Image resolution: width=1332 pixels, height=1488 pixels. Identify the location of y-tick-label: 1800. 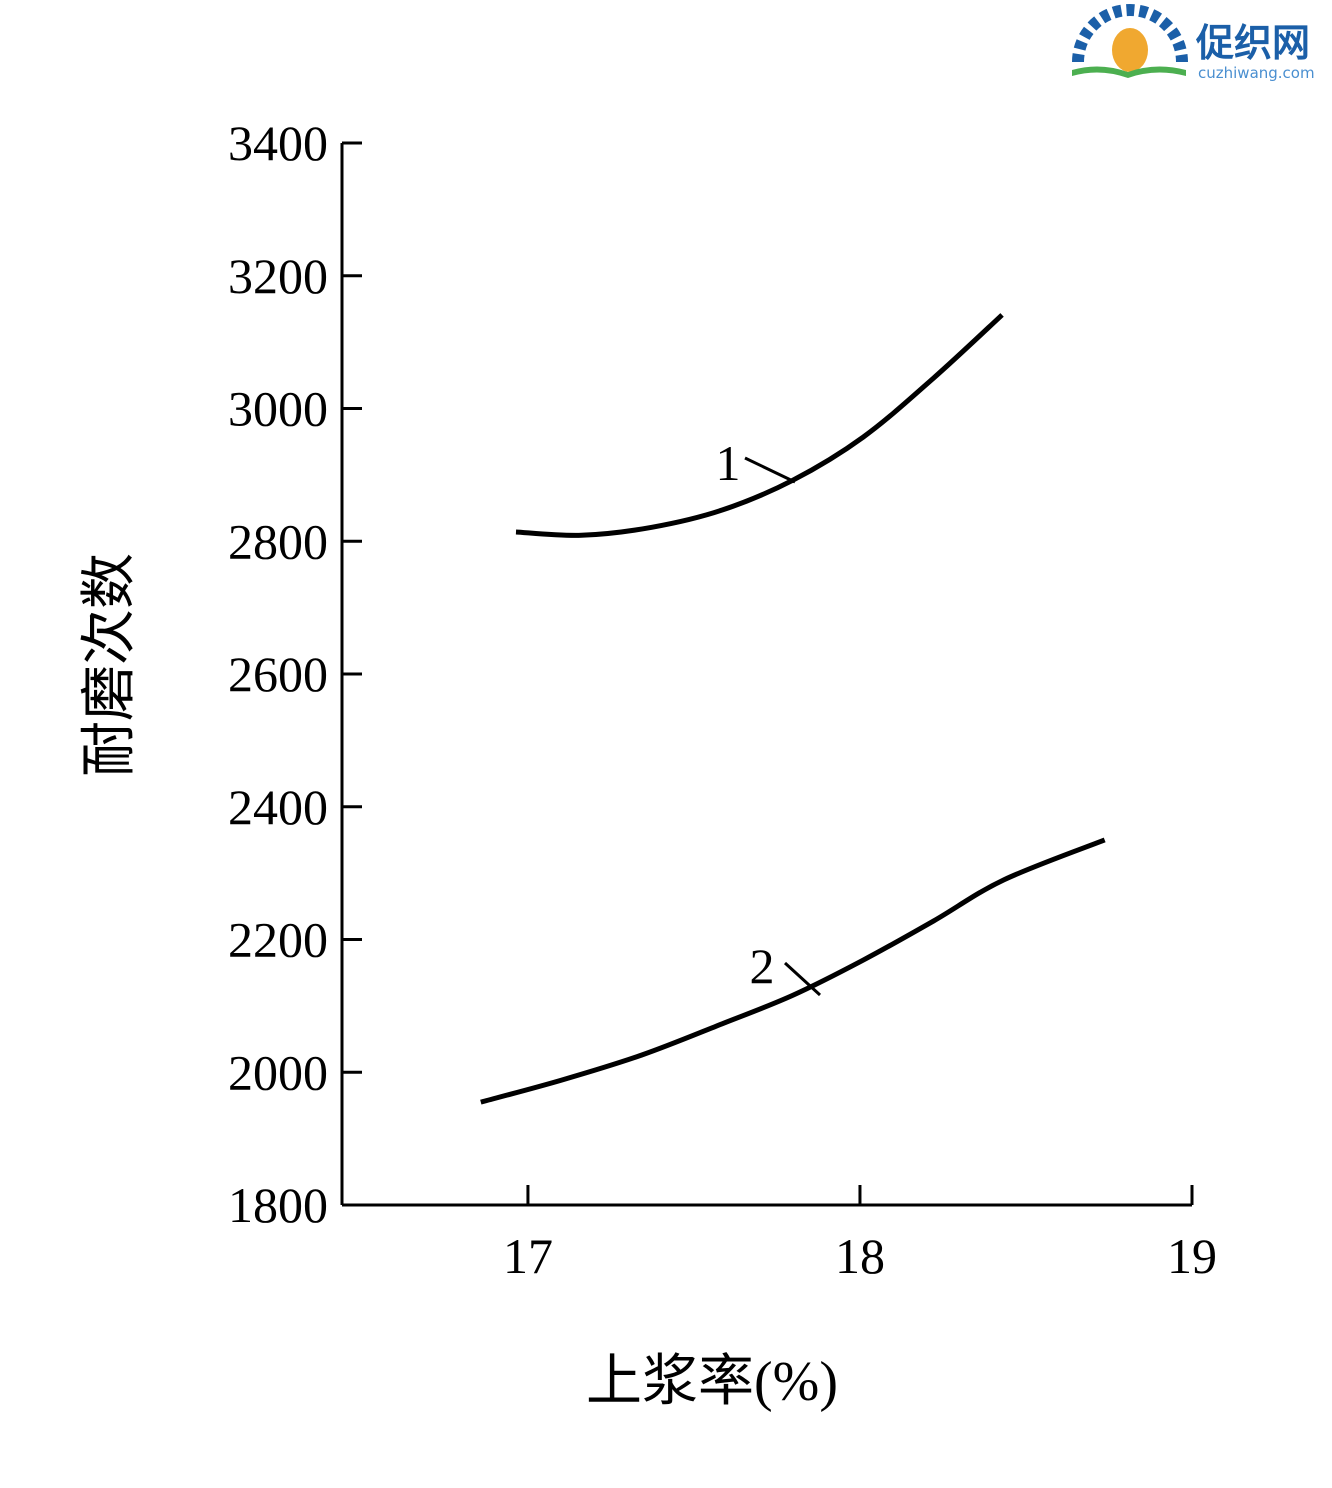
(278, 1205).